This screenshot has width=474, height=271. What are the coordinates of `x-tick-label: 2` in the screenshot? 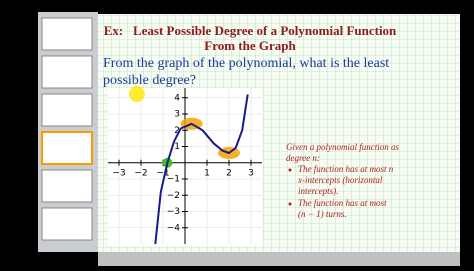 It's located at (229, 173).